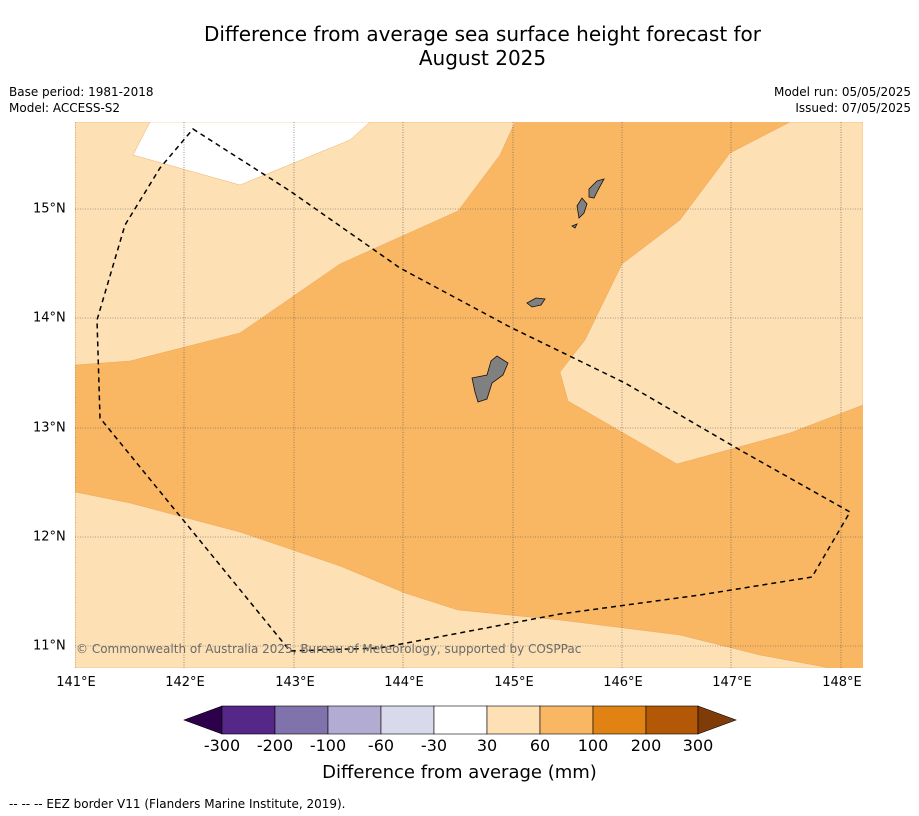 Image resolution: width=919 pixels, height=816 pixels. I want to click on issued-date: Issued: 07/05/2025, so click(853, 108).